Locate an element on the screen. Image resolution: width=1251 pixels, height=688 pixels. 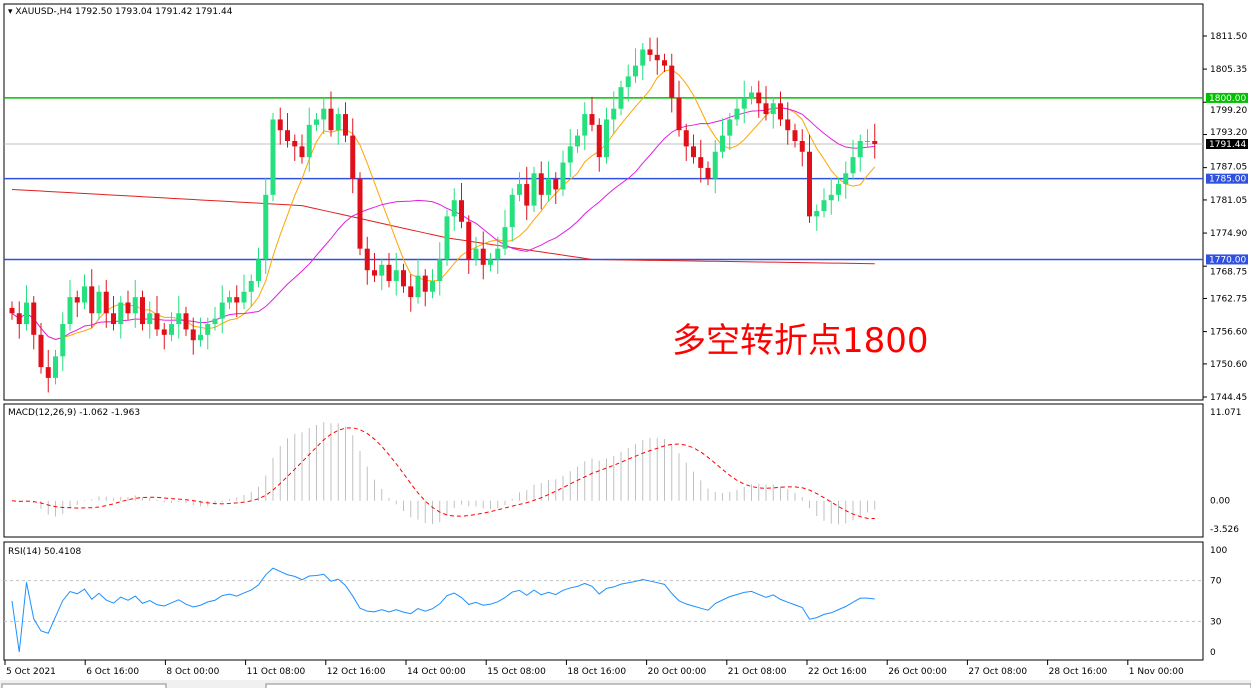
time-tick: 11 Oct 08:00 is located at coordinates (276, 672).